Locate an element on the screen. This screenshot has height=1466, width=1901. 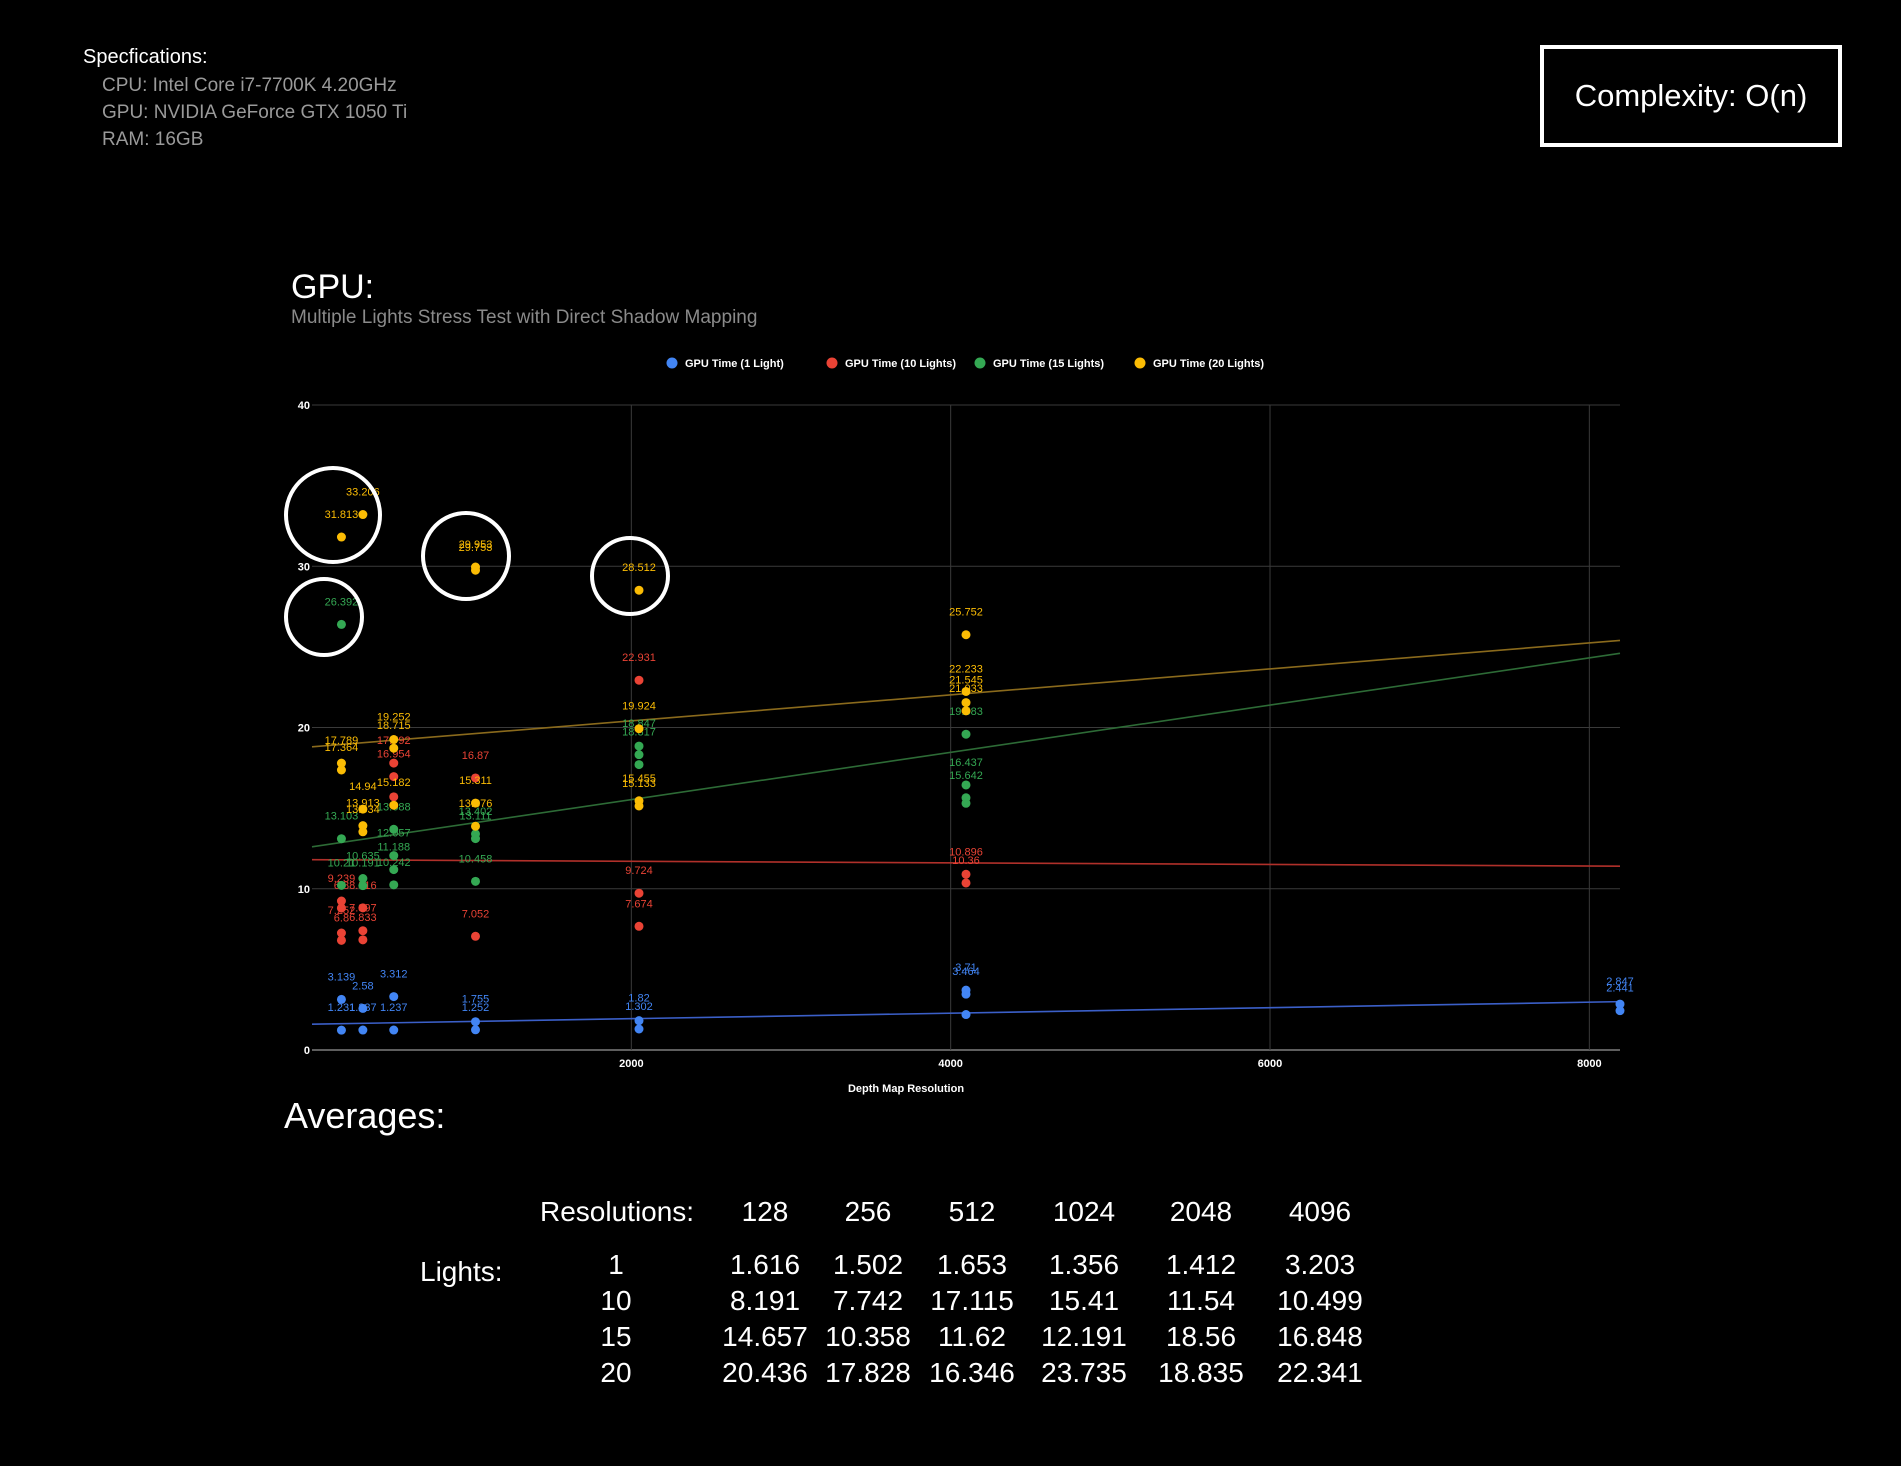
data-label: 15.133 is located at coordinates (639, 784).